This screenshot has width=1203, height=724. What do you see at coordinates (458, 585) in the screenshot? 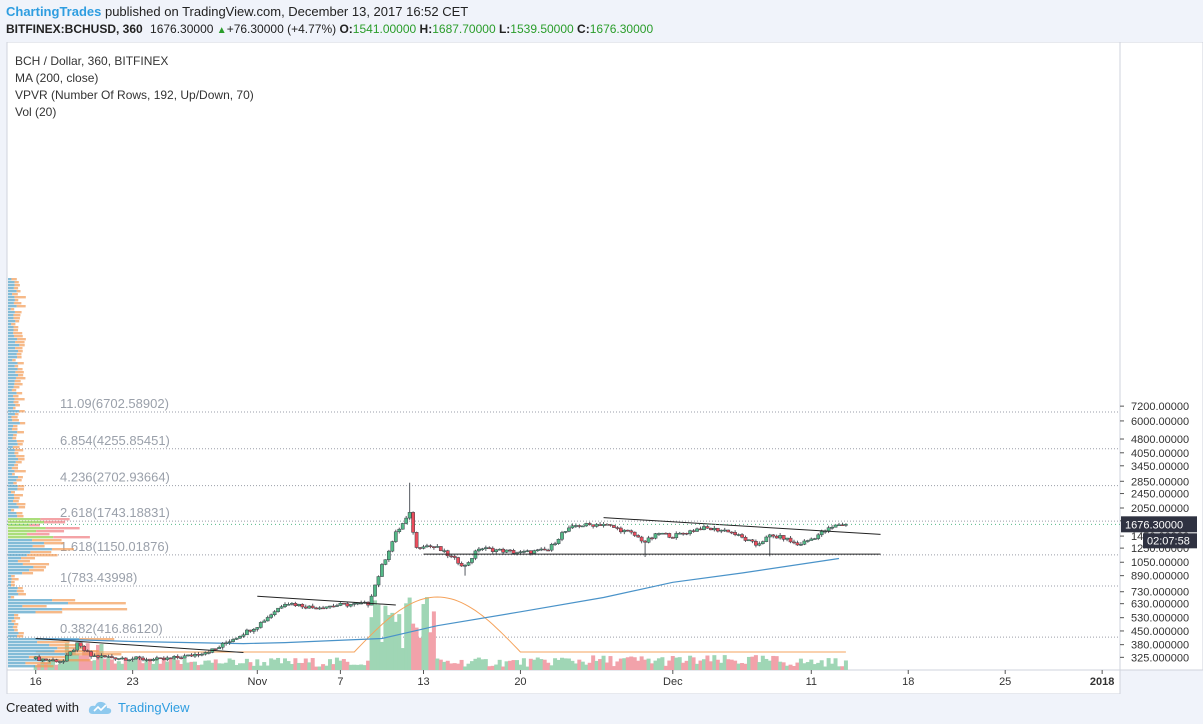
I see `trendlines` at bounding box center [458, 585].